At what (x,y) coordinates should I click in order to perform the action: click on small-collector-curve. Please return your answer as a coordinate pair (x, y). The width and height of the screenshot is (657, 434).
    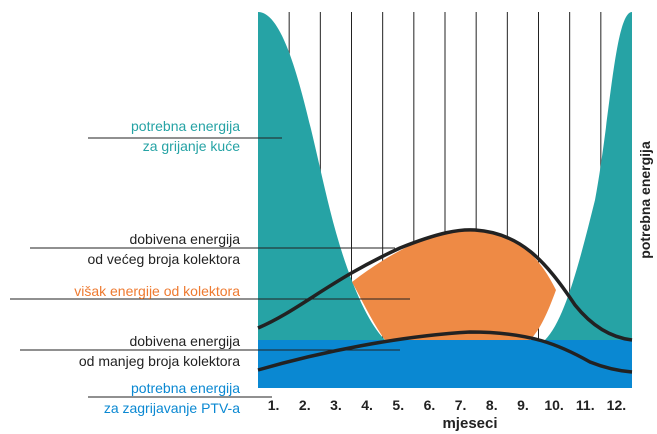
    Looking at the image, I should click on (445, 352).